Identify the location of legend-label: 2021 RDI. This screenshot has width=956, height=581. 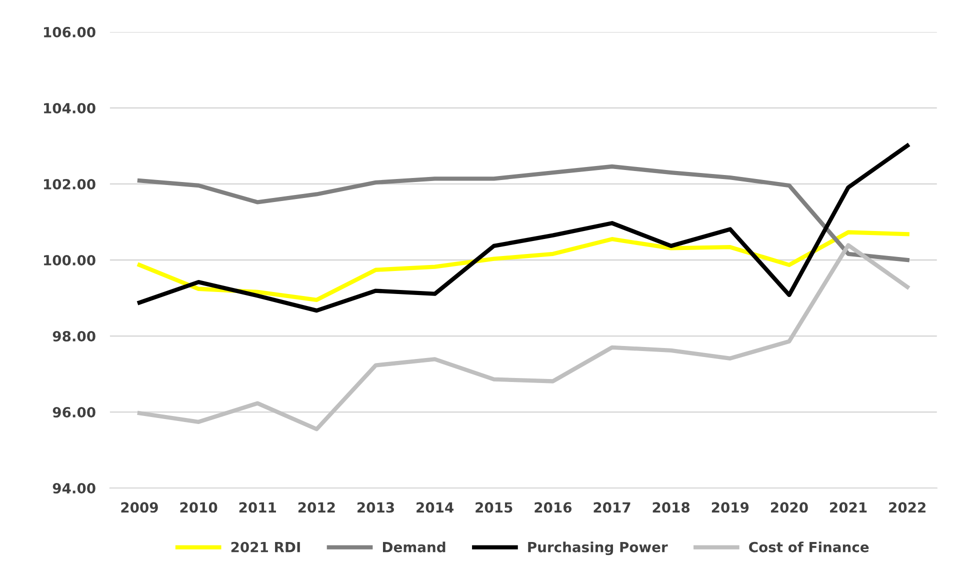
(265, 547).